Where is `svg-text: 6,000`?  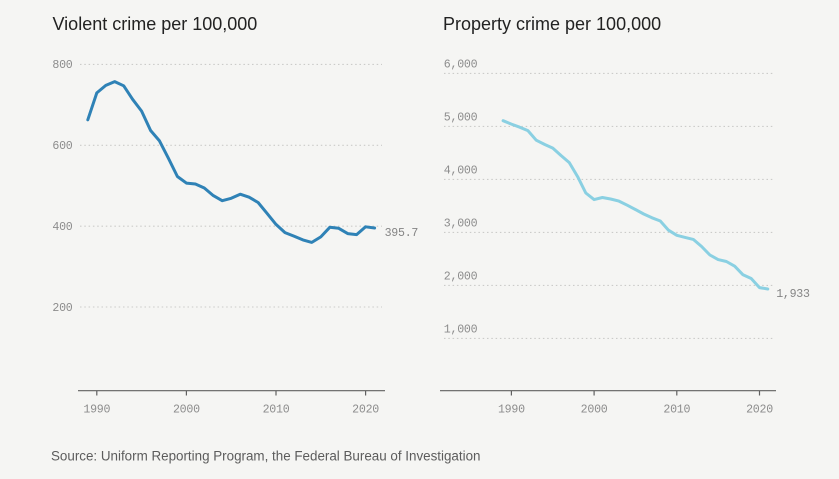 svg-text: 6,000 is located at coordinates (461, 64).